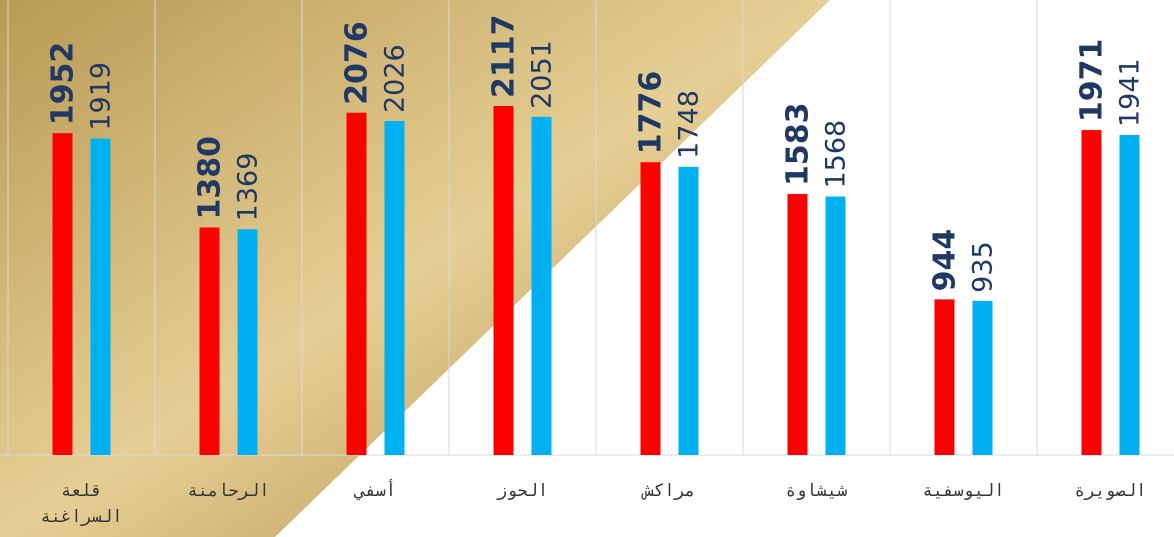 Image resolution: width=1174 pixels, height=537 pixels. What do you see at coordinates (101, 96) in the screenshot?
I see `value-label: 1919` at bounding box center [101, 96].